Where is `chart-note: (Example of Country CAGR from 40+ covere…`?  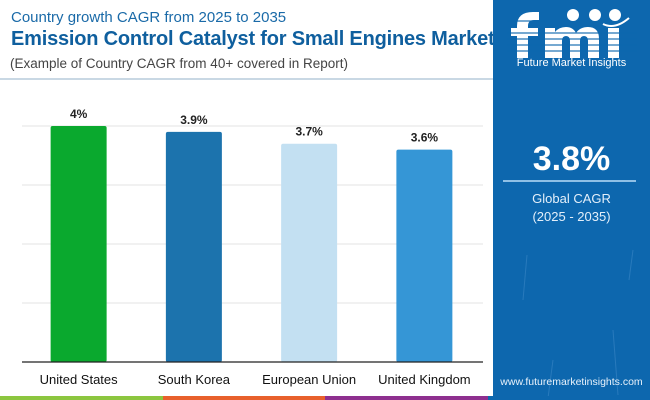 chart-note: (Example of Country CAGR from 40+ covere… is located at coordinates (179, 63).